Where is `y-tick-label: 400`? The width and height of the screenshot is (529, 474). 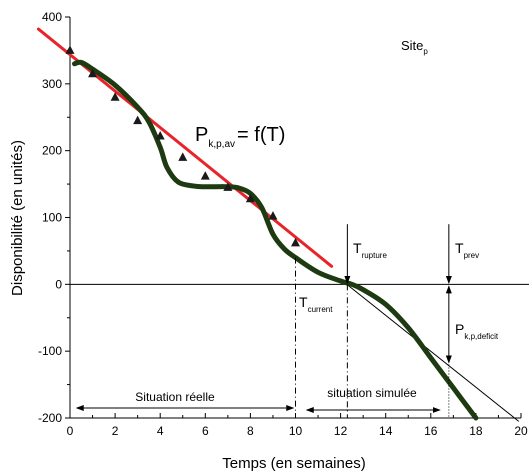
y-tick-label: 400 is located at coordinates (52, 17).